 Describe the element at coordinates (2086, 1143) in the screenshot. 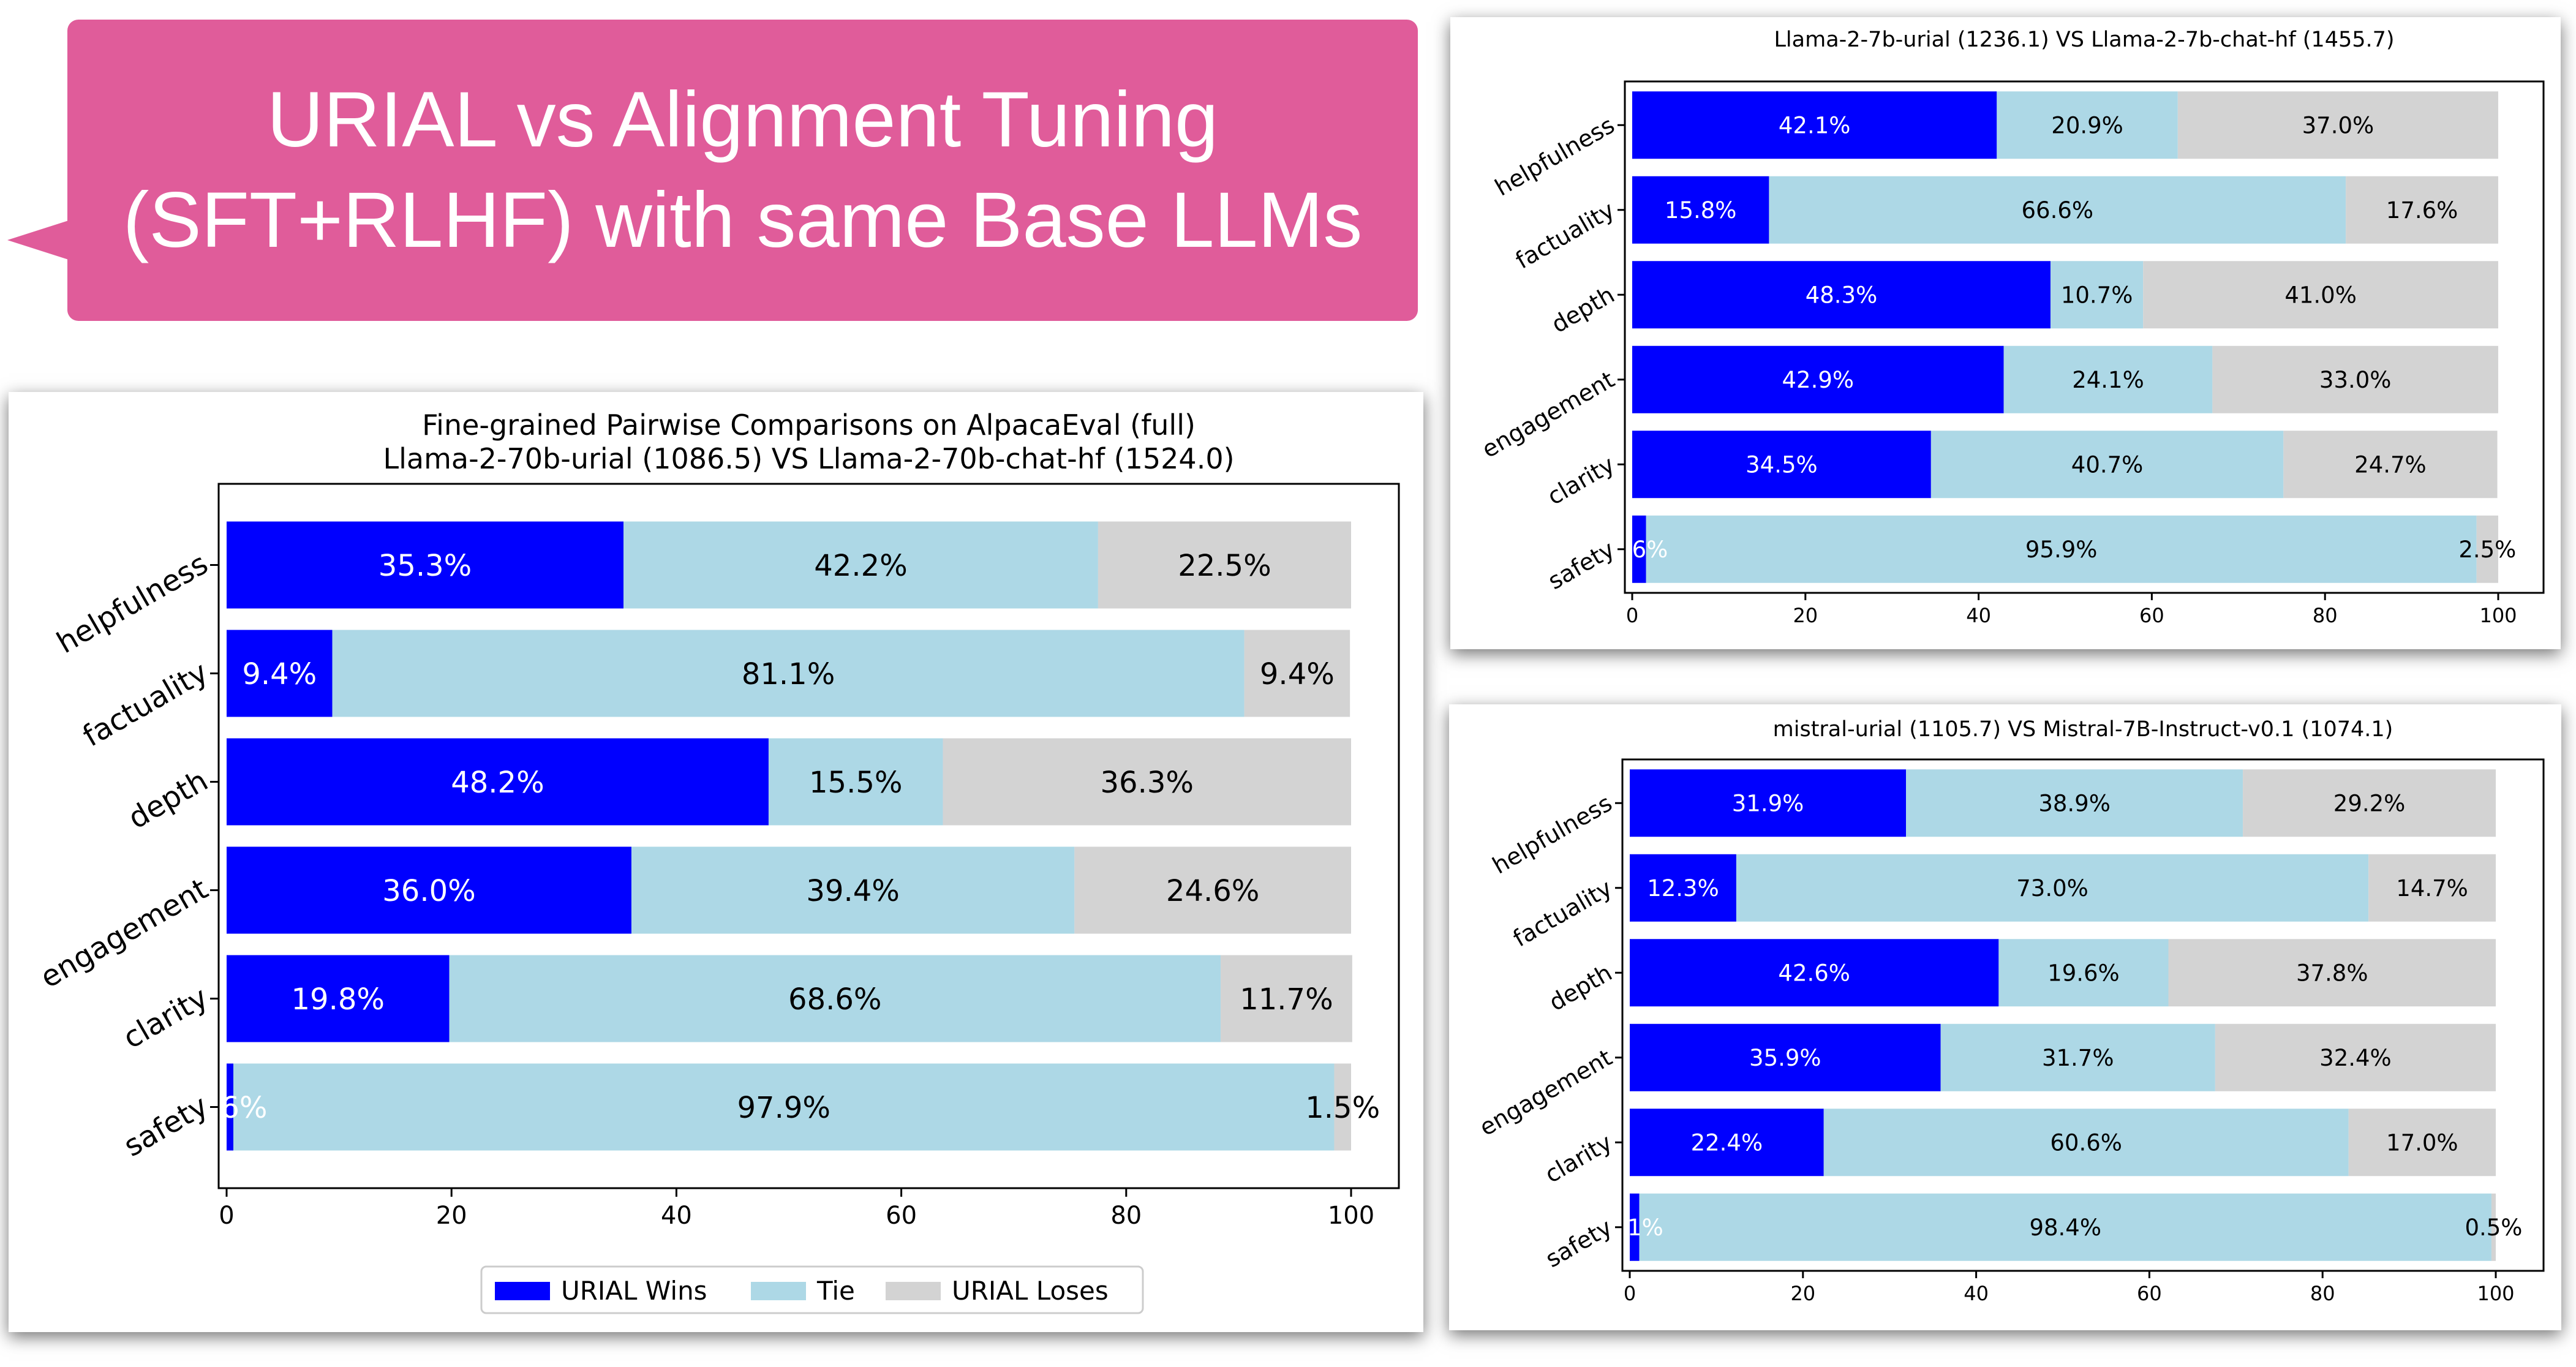

I see `data-label: 60.6%` at that location.